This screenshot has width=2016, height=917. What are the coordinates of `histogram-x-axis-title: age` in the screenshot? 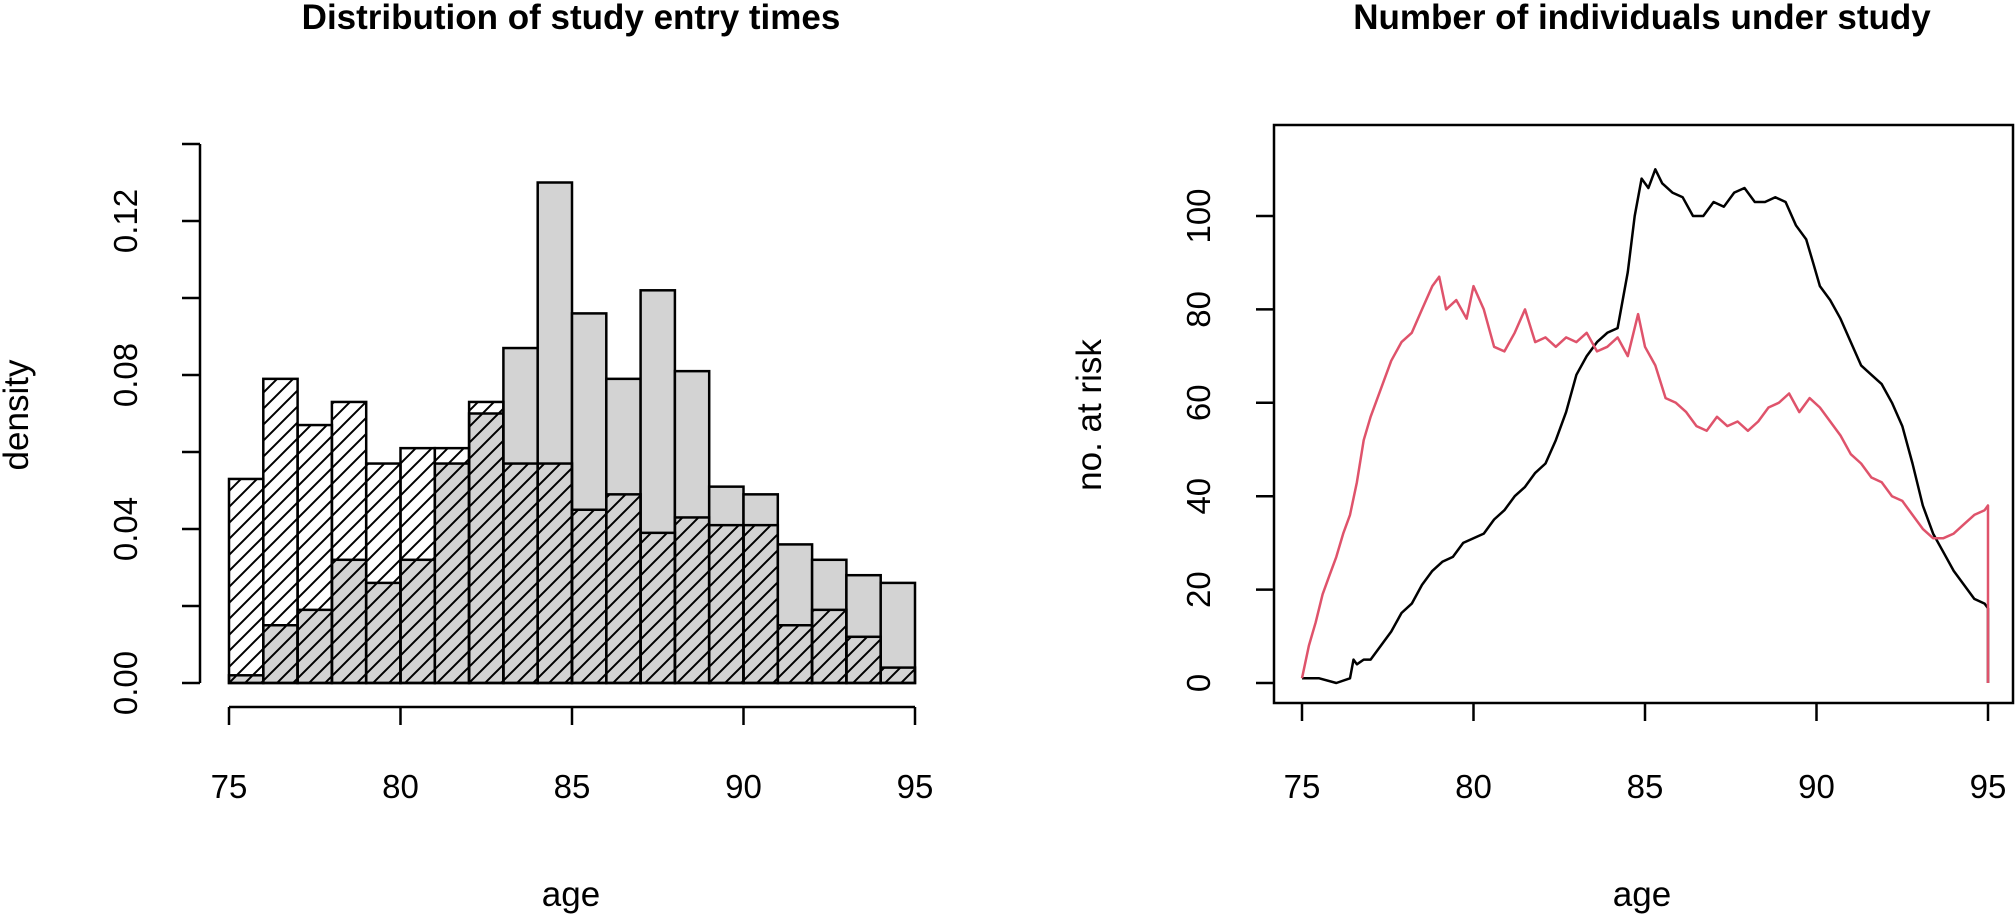 It's located at (571, 894).